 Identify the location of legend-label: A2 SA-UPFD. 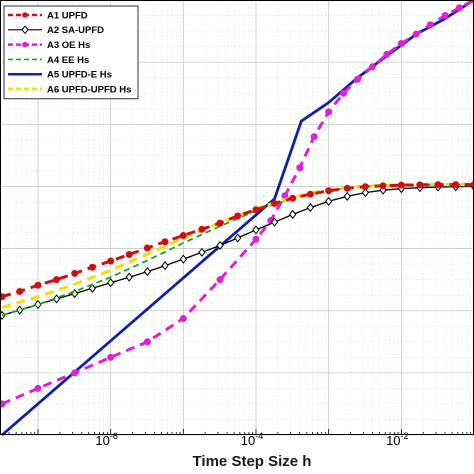
(75, 30).